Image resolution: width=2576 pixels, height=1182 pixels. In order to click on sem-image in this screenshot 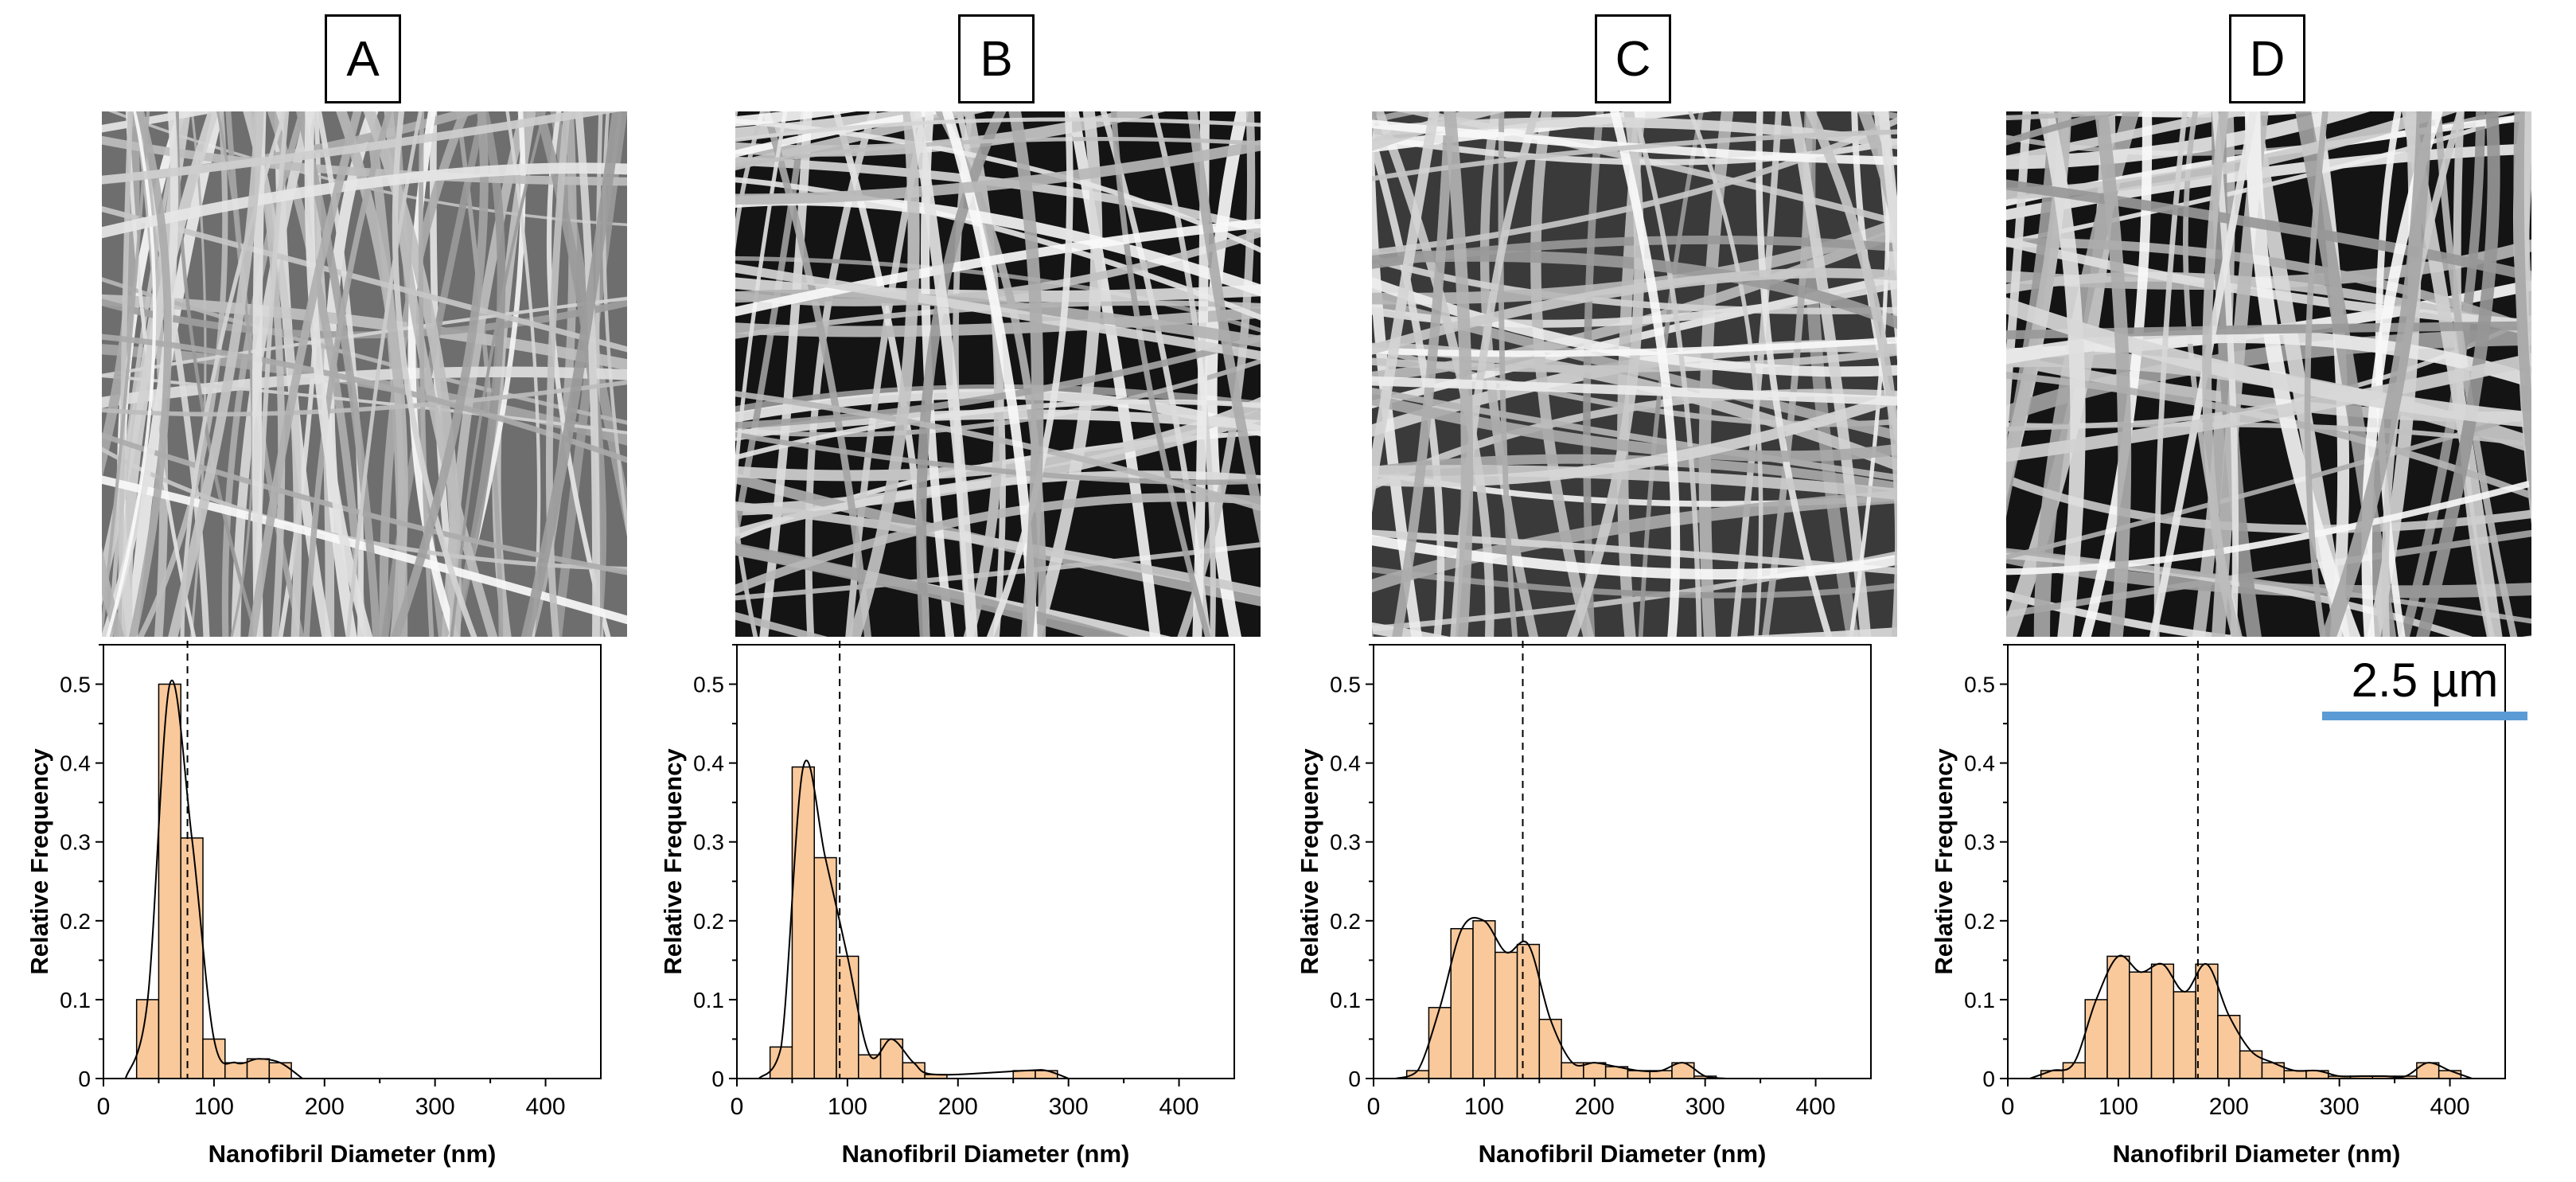, I will do `click(364, 374)`.